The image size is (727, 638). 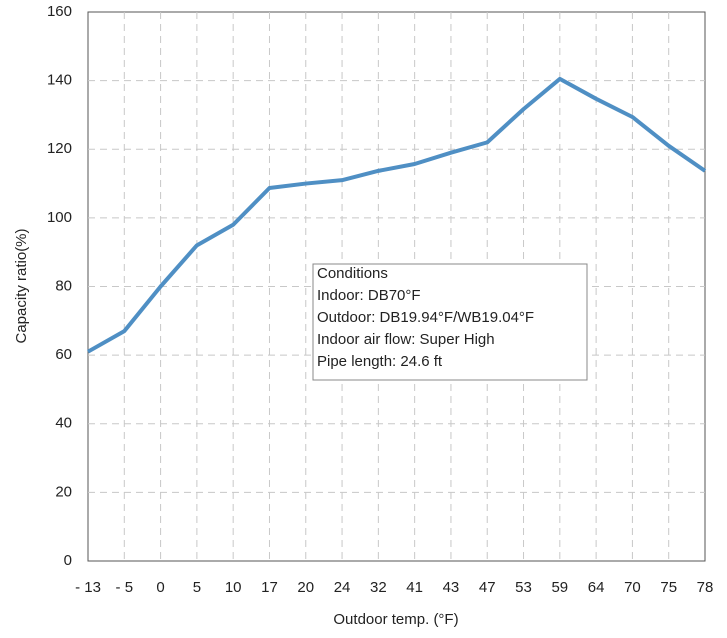 I want to click on x-tick-label: 5, so click(x=197, y=587).